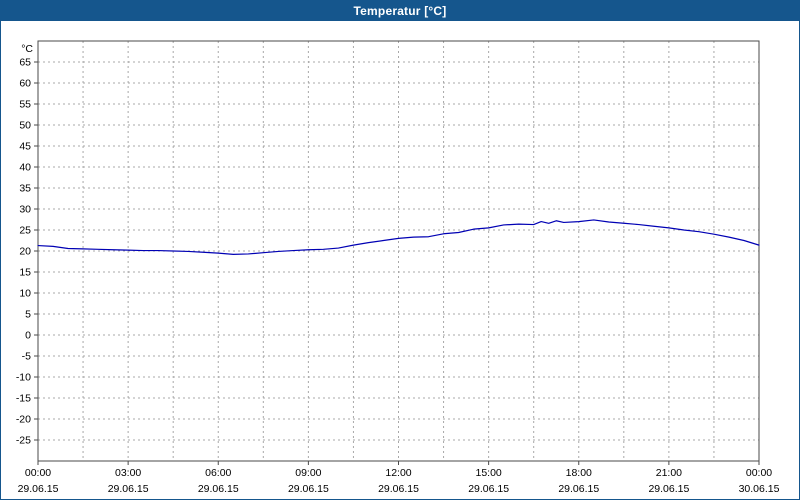 This screenshot has height=500, width=800. I want to click on y-tick-label: 20, so click(25, 252).